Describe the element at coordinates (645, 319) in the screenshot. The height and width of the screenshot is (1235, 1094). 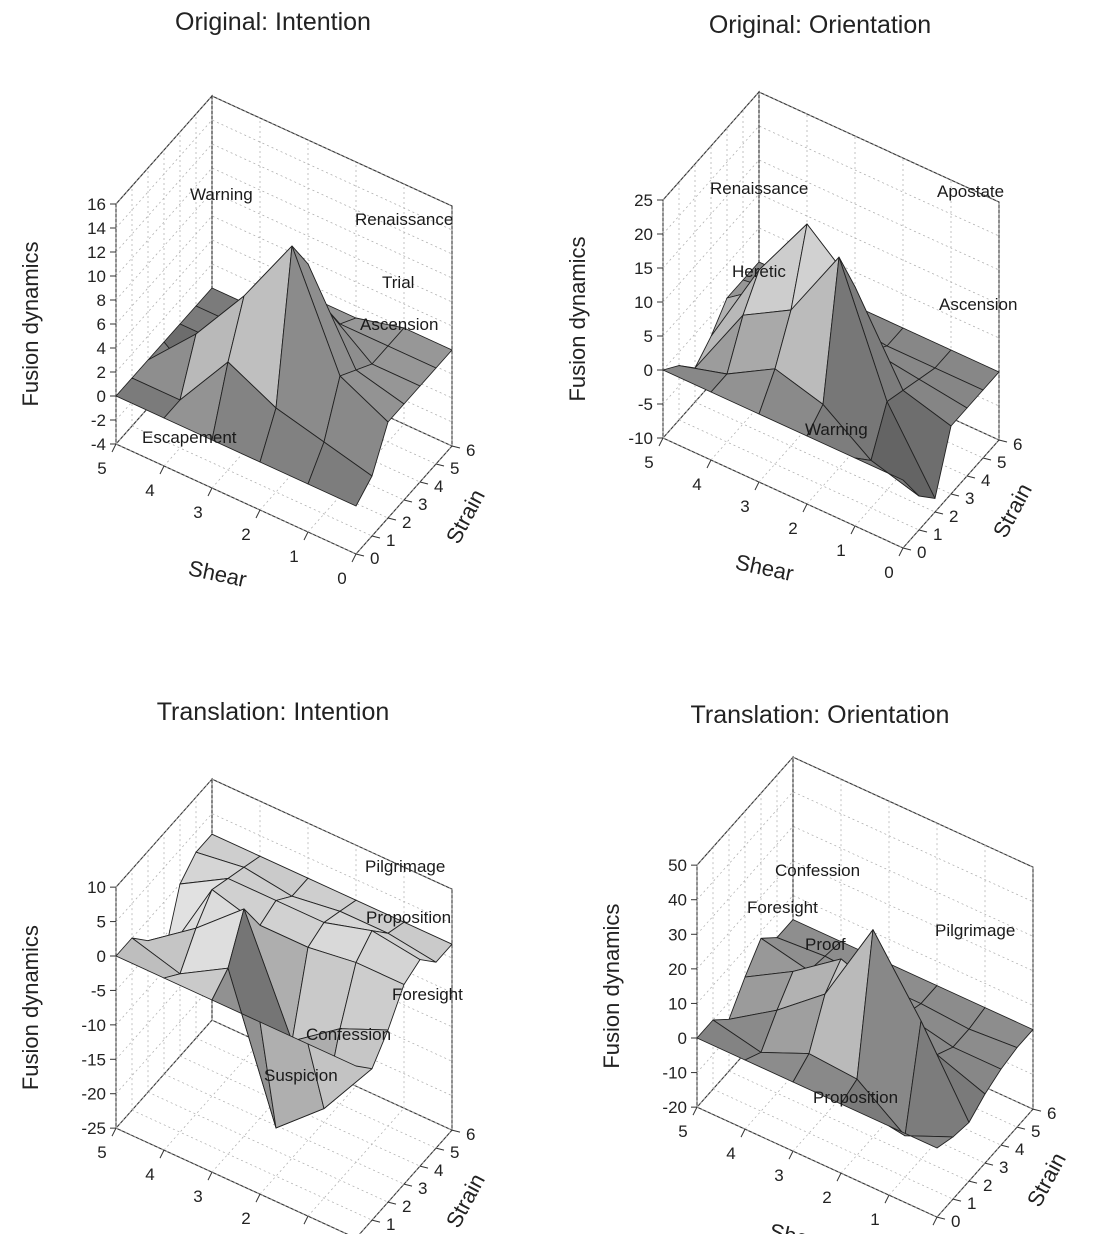
I see `z-axis: -10 -5 0 5 10 15 20 25` at that location.